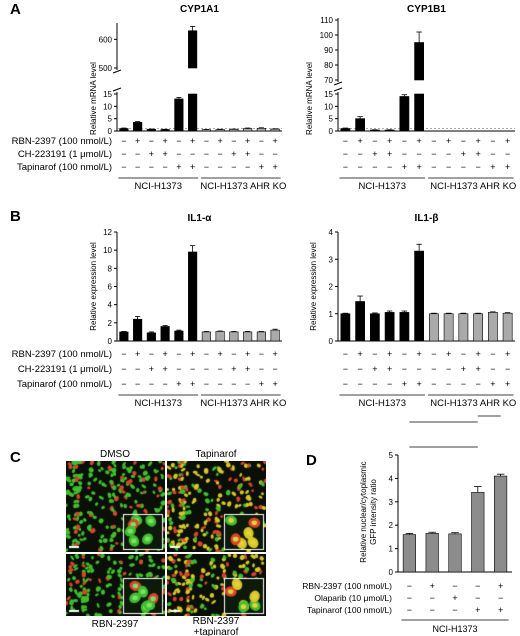 The width and height of the screenshot is (520, 636). Describe the element at coordinates (331, 259) in the screenshot. I see `y-tick-label: 3` at that location.